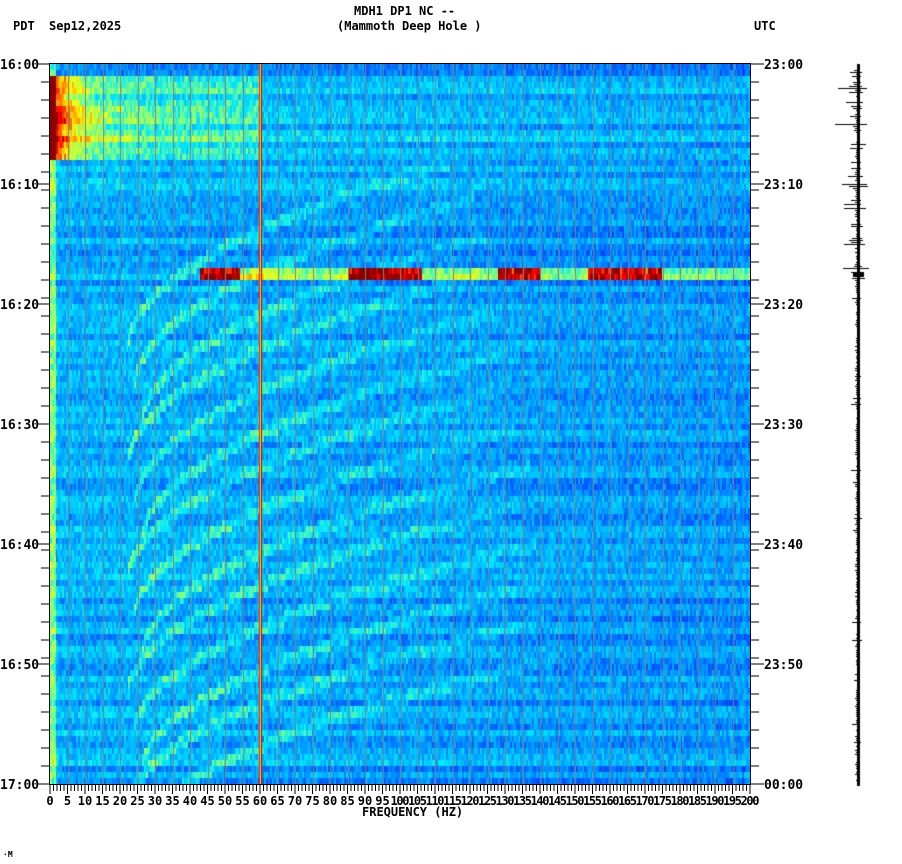  What do you see at coordinates (225, 801) in the screenshot?
I see `x-tick-label: 50` at bounding box center [225, 801].